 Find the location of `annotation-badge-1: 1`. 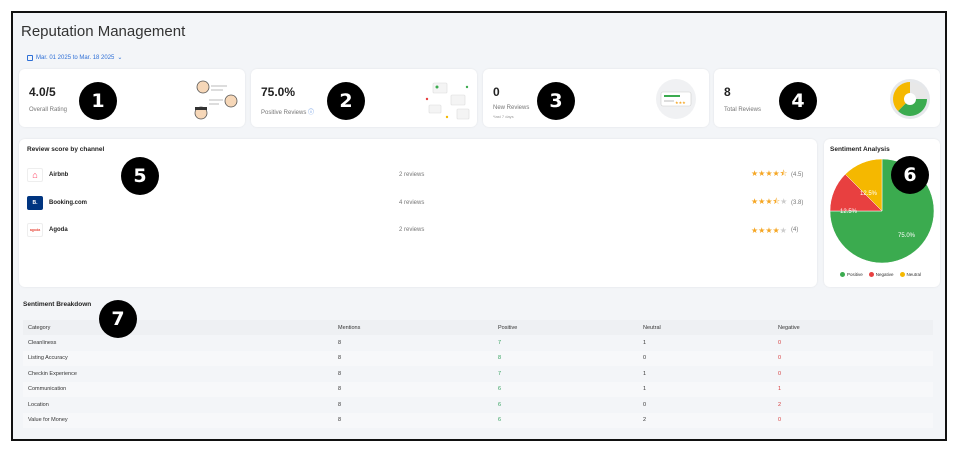

annotation-badge-1: 1 is located at coordinates (98, 101).